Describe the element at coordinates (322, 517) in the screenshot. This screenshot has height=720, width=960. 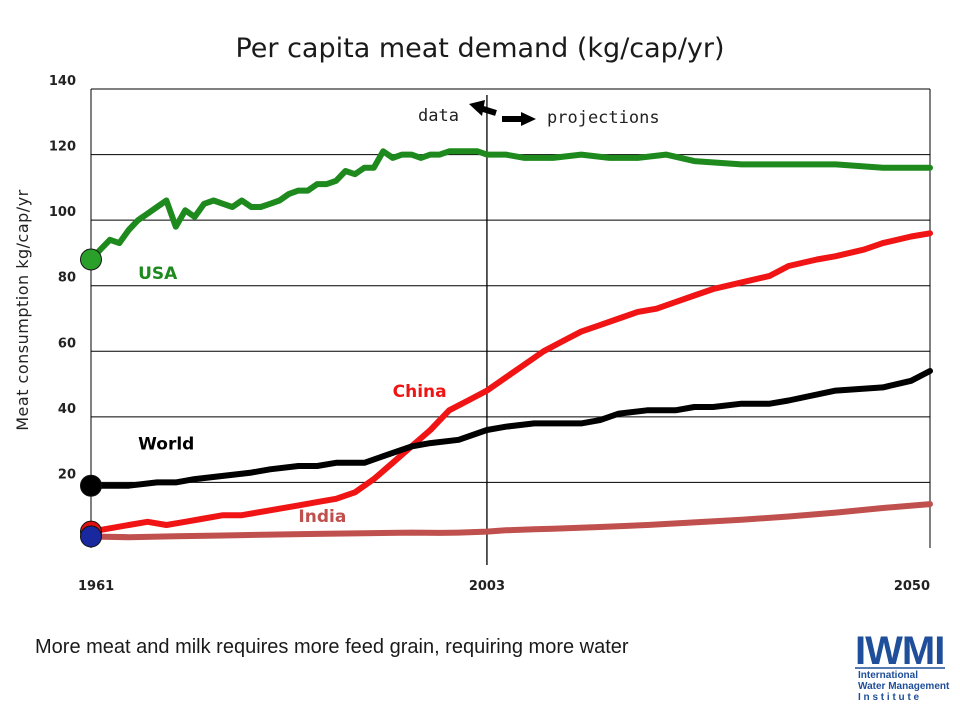
I see `series-label-india: India` at that location.